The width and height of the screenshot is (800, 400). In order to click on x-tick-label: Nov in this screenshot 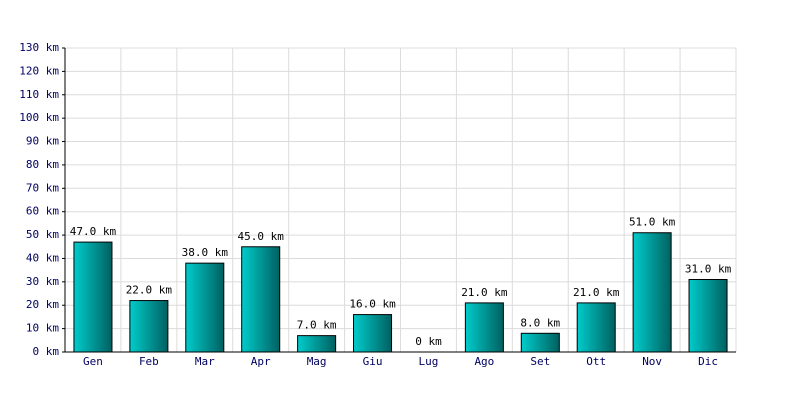, I will do `click(652, 361)`.